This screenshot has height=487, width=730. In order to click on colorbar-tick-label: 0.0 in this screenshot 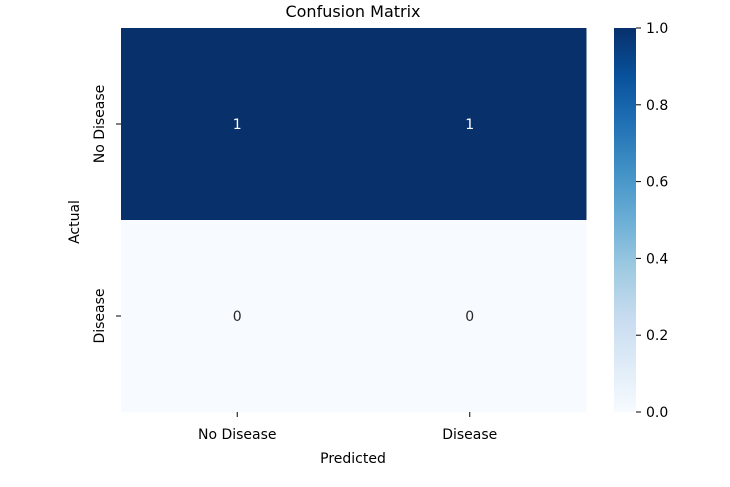, I will do `click(657, 413)`.